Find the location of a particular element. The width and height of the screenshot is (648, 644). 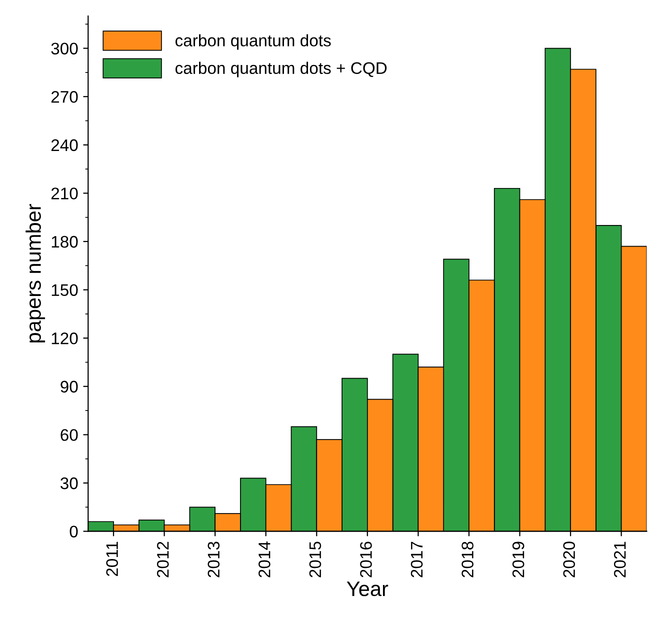

x-tick-label: 2019 is located at coordinates (518, 560).